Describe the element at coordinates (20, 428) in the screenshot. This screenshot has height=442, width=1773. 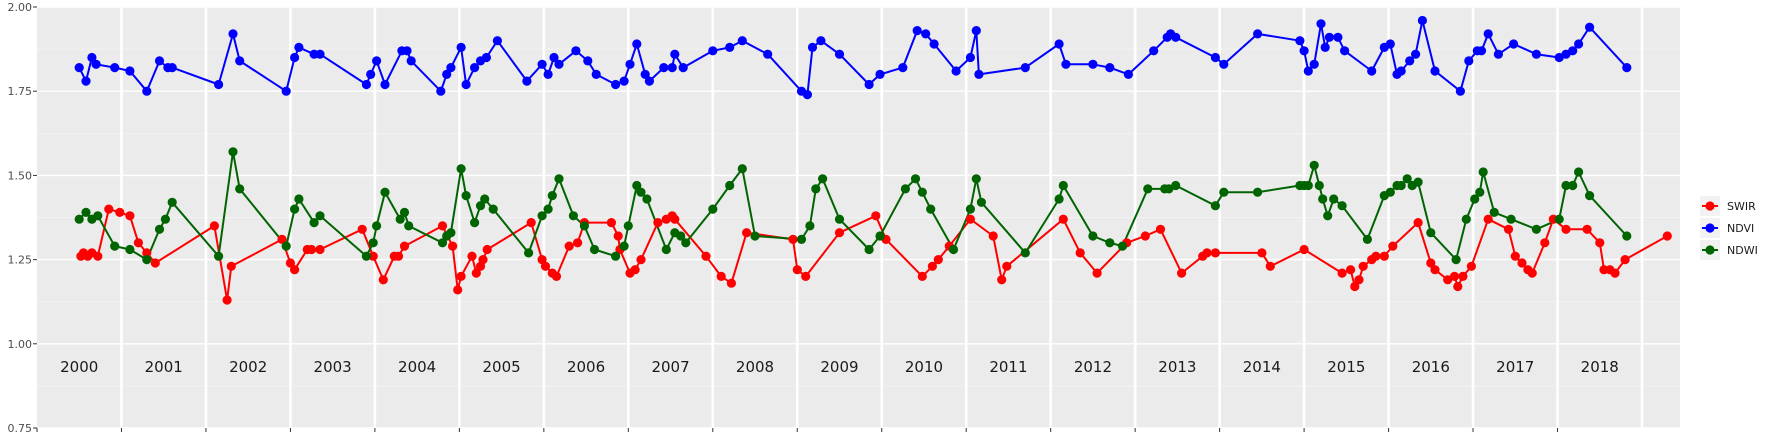
I see `y-tick-label: 0.75` at that location.